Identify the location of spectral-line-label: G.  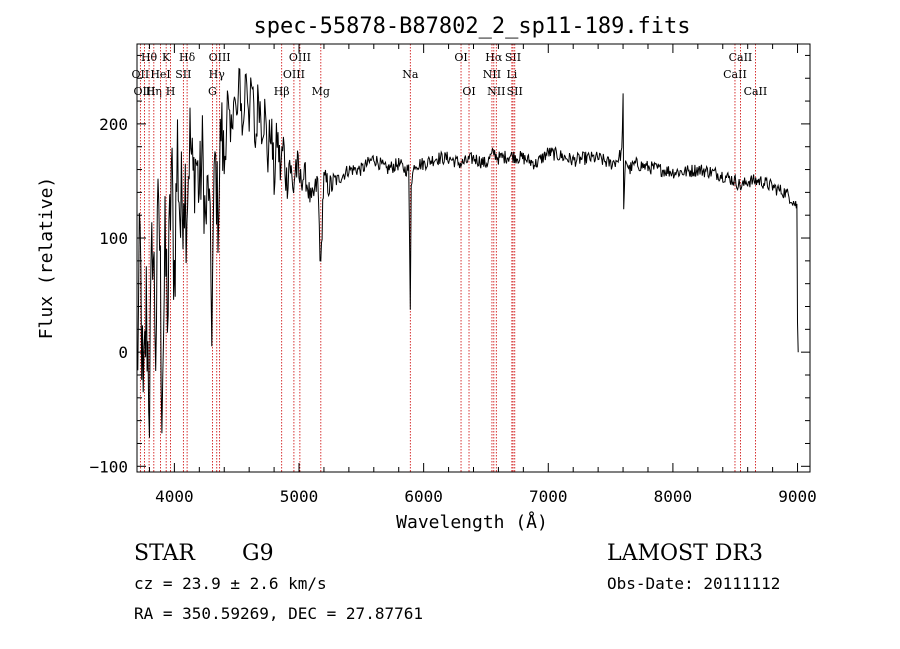
(212, 91).